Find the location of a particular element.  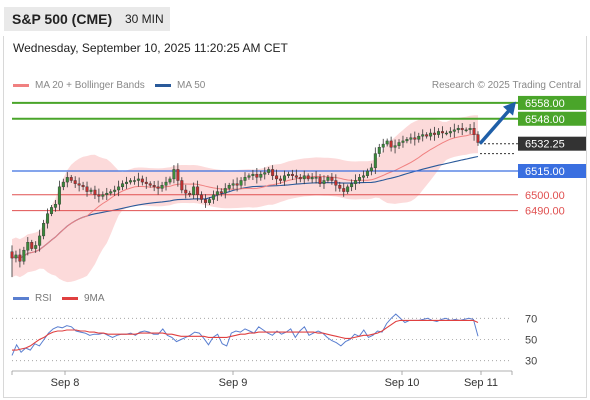

rsi-level-label-70: 70 is located at coordinates (531, 319).